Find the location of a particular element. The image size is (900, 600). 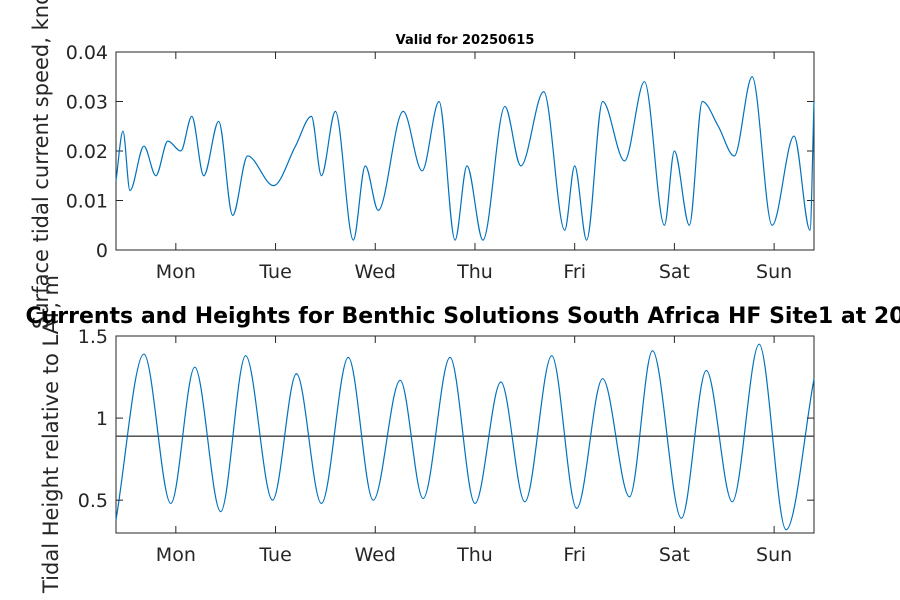

y-tick-label: 1.5 is located at coordinates (93, 337).